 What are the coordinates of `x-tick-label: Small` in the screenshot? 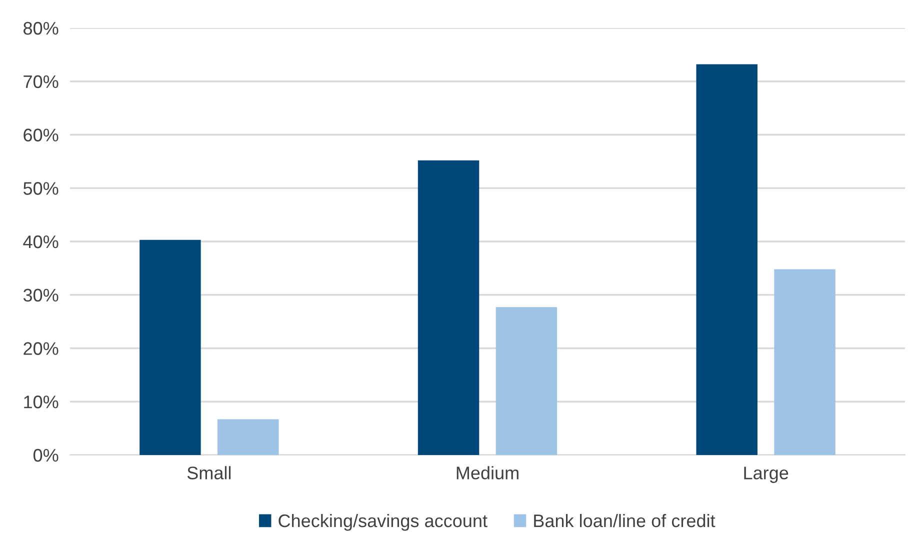 It's located at (209, 473).